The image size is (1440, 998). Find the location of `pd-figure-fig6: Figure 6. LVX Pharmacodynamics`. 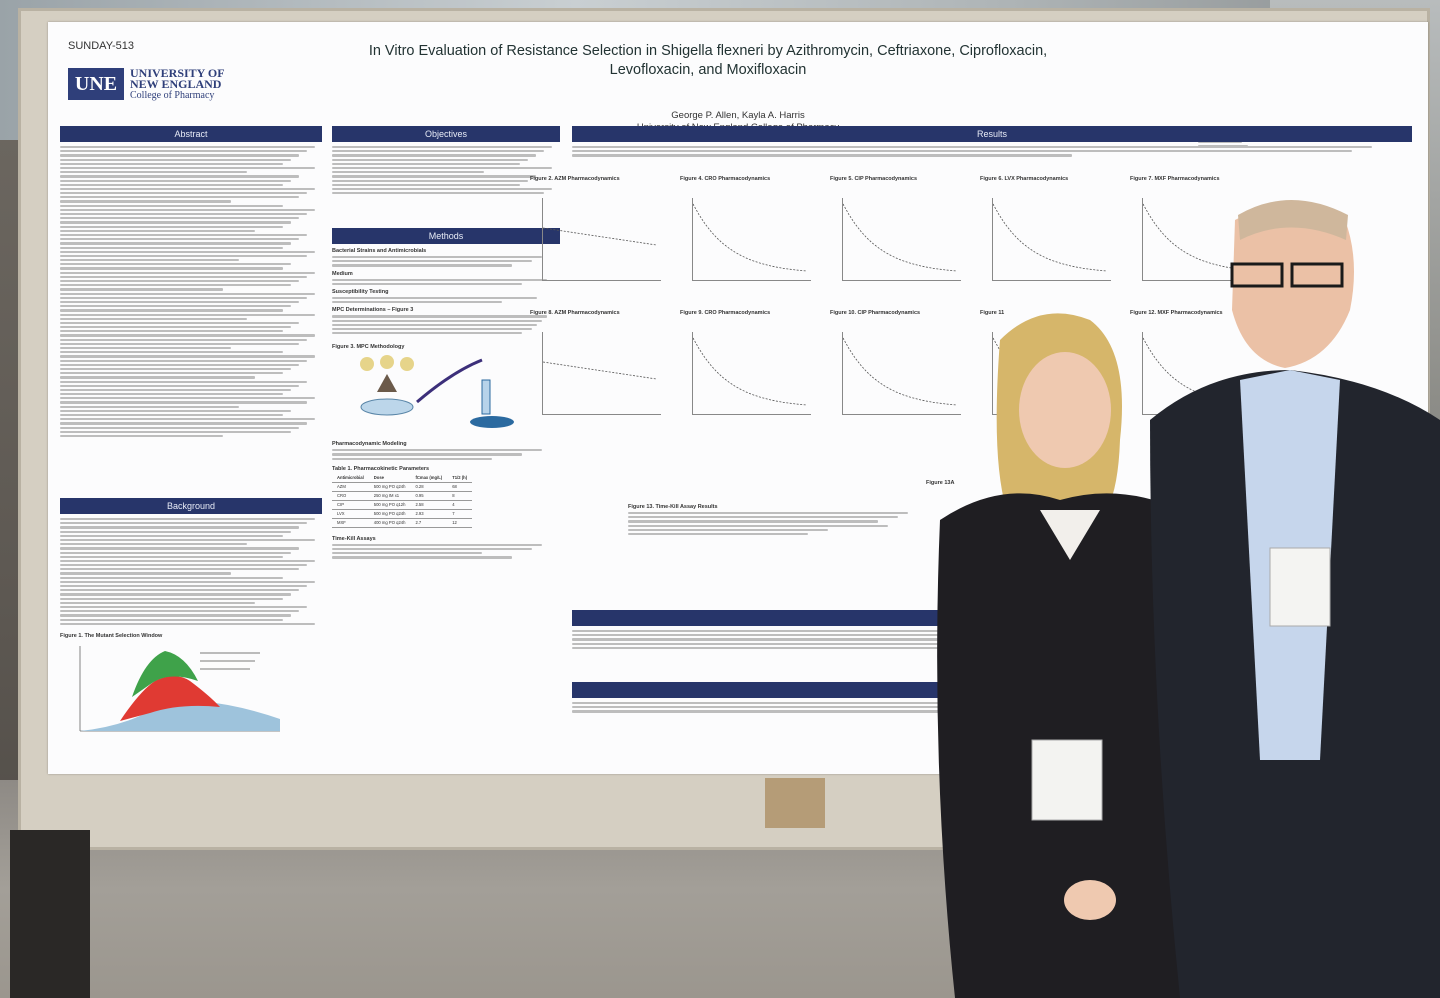

pd-figure-fig6: Figure 6. LVX Pharmacodynamics is located at coordinates (1048, 236).